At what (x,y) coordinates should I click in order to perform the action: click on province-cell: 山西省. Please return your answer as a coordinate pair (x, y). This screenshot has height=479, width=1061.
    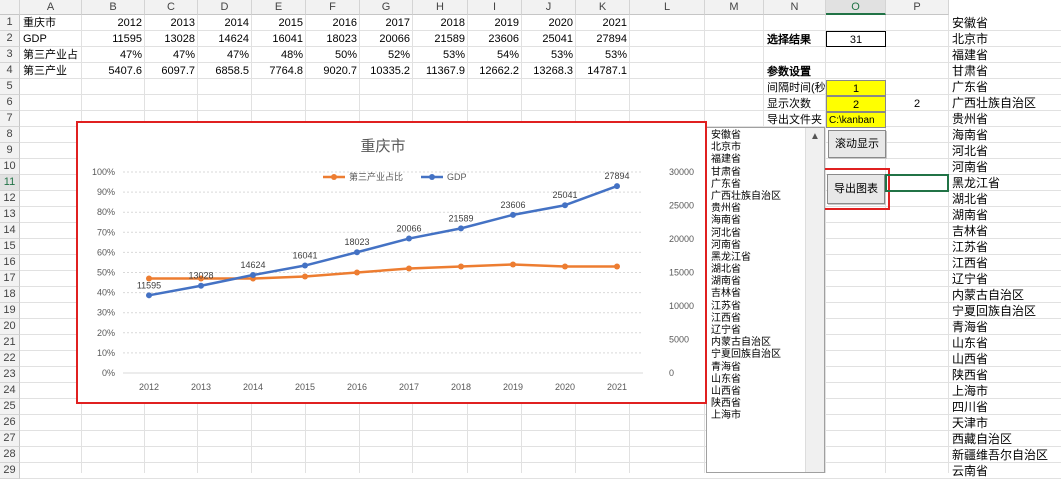
    Looking at the image, I should click on (970, 359).